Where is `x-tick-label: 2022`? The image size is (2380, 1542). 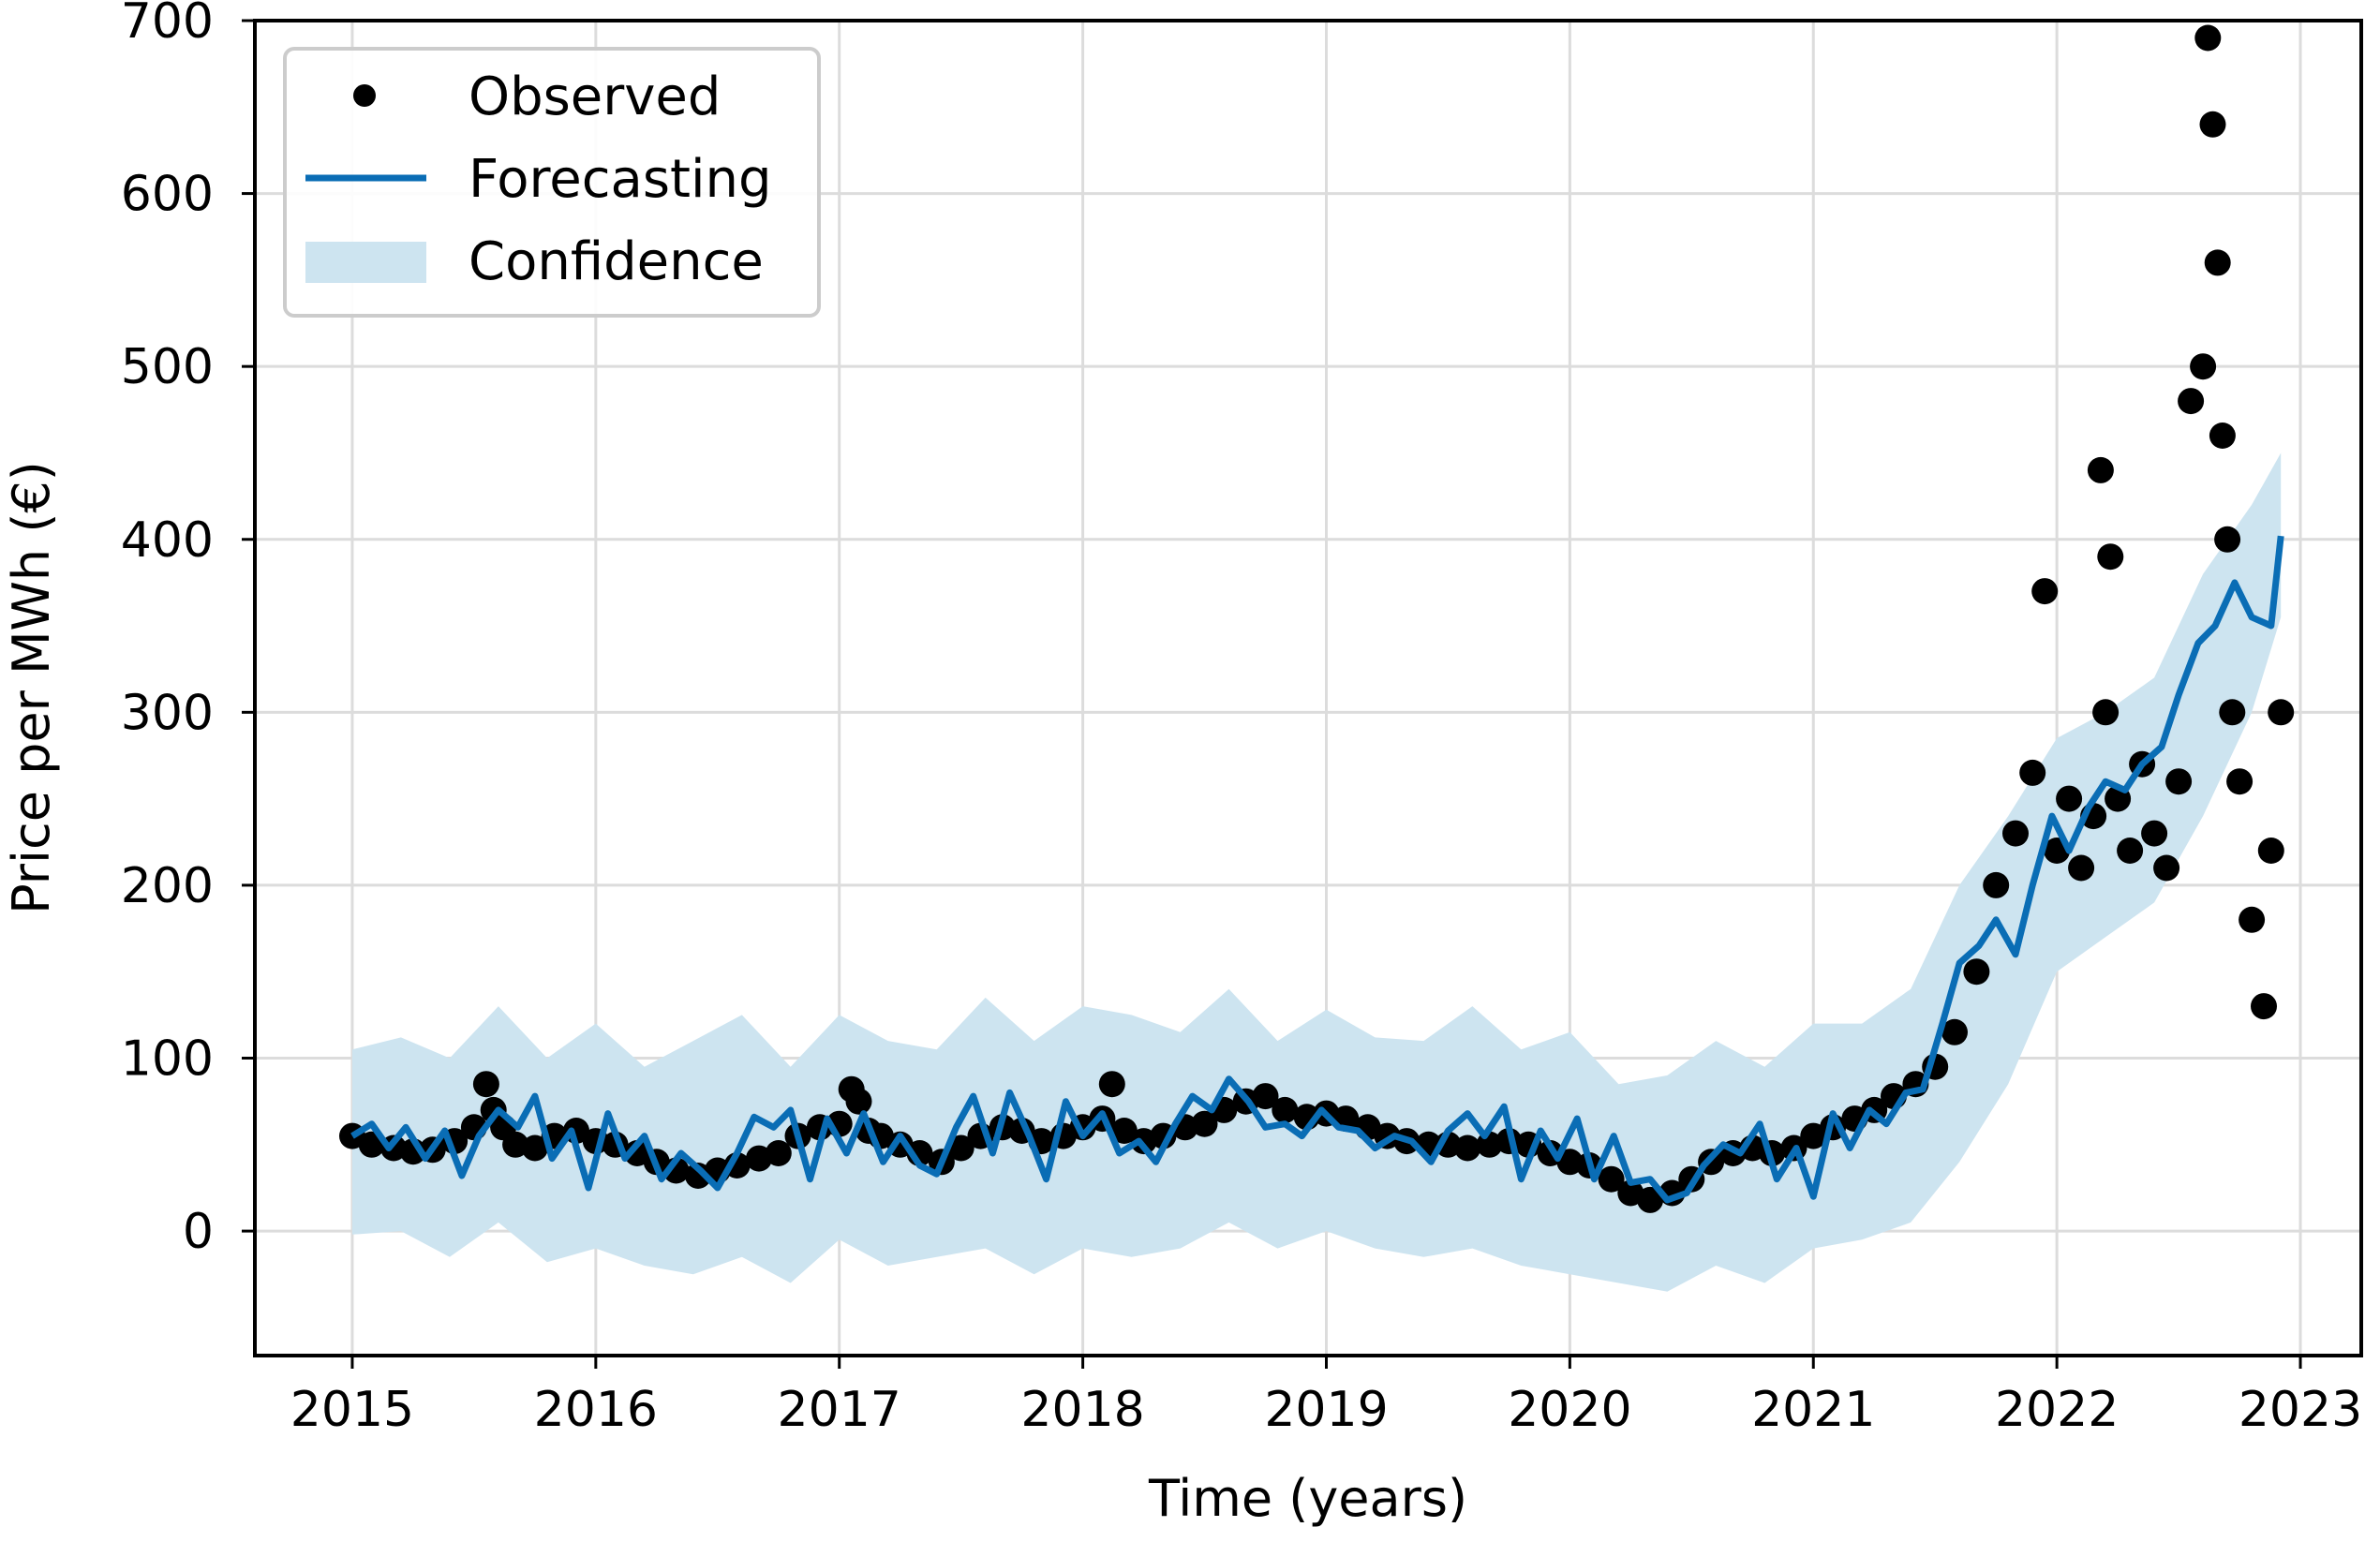 x-tick-label: 2022 is located at coordinates (2057, 1410).